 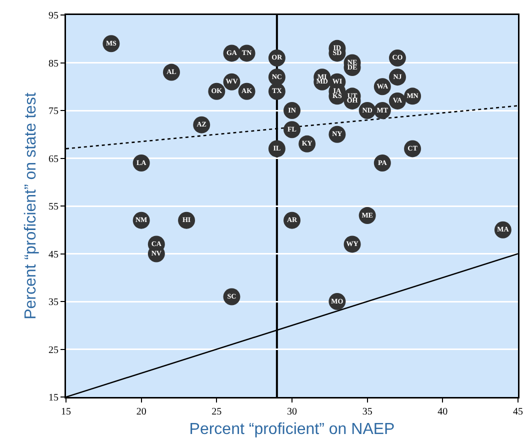 I want to click on y-tick-label: 95, so click(x=53, y=16).